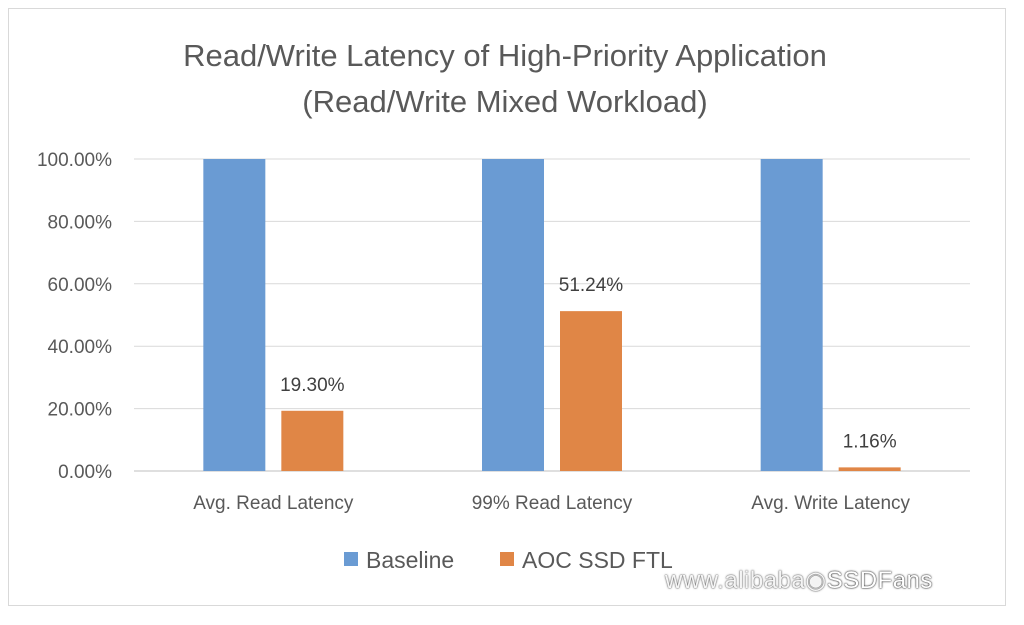  I want to click on legend-swatch-aoc-ssd-ftl, so click(507, 559).